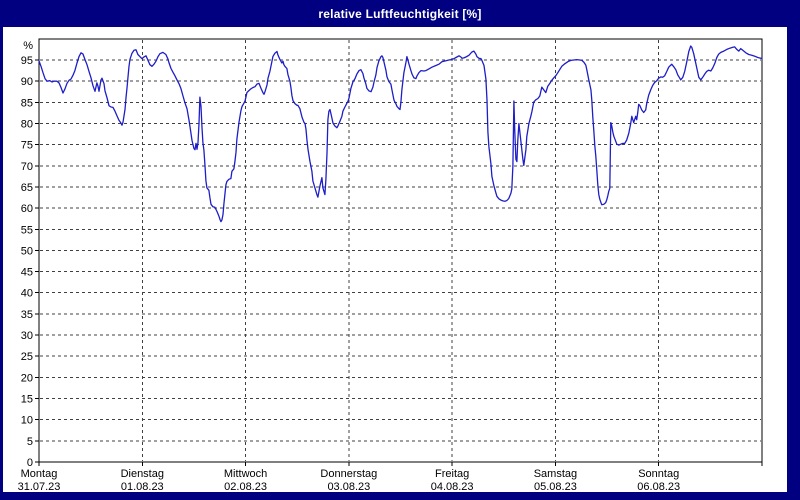  I want to click on y-tick-label: 25, so click(27, 357).